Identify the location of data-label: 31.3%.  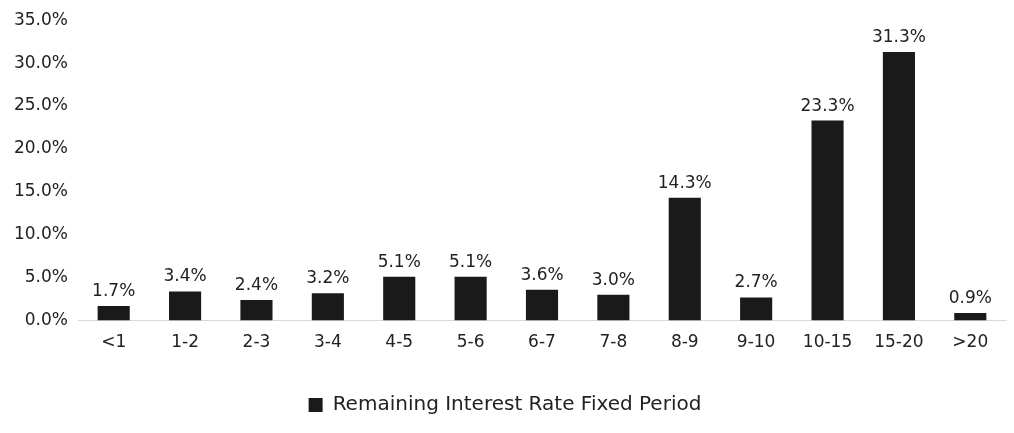
(898, 35).